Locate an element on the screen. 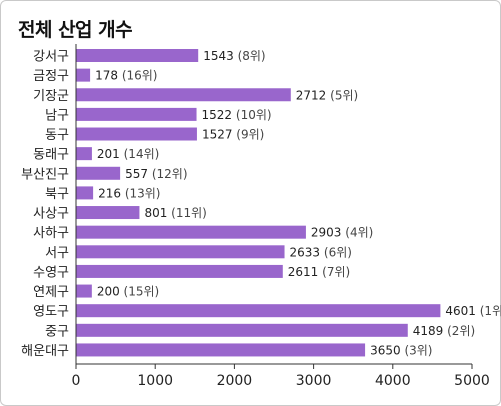 This screenshot has width=501, height=406. x-tick-label: 2000 is located at coordinates (235, 381).